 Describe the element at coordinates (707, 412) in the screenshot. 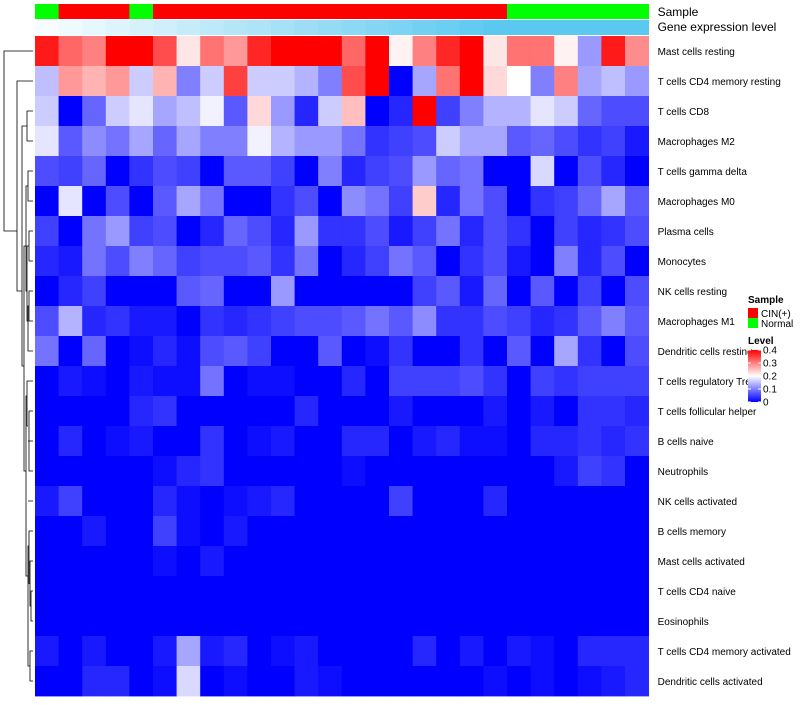

I see `row-label: T cells follicular helper` at that location.